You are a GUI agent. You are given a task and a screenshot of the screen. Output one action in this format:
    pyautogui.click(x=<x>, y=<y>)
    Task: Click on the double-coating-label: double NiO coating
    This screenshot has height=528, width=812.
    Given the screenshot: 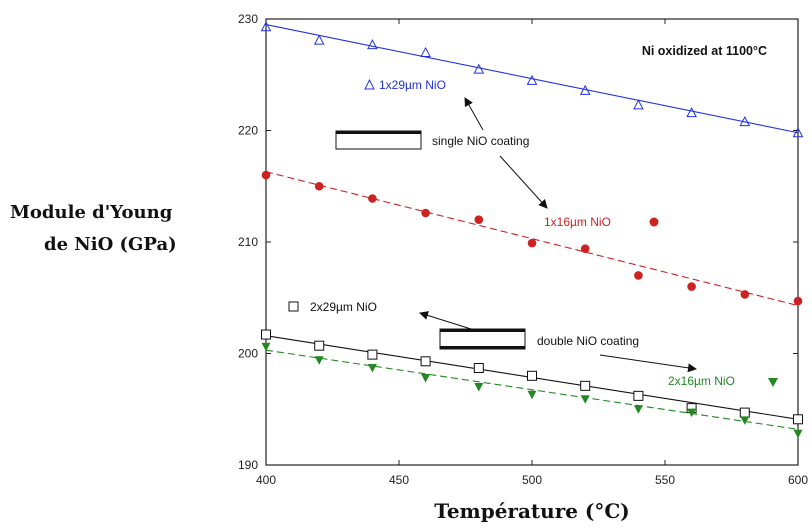 What is the action you would take?
    pyautogui.click(x=588, y=341)
    